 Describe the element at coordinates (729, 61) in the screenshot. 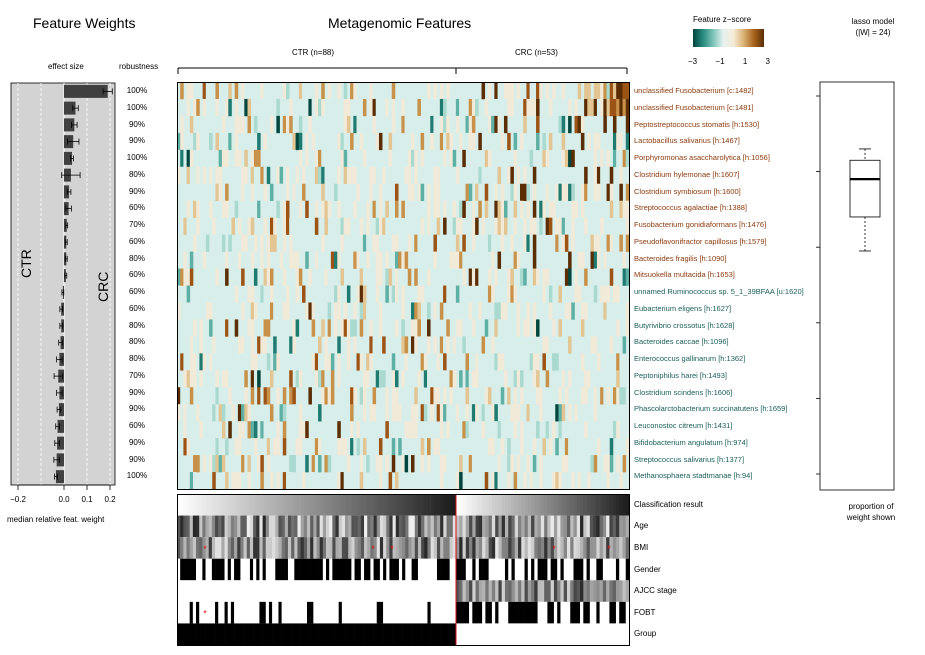

I see `zscore-ticks: −3 −1 1 3` at that location.